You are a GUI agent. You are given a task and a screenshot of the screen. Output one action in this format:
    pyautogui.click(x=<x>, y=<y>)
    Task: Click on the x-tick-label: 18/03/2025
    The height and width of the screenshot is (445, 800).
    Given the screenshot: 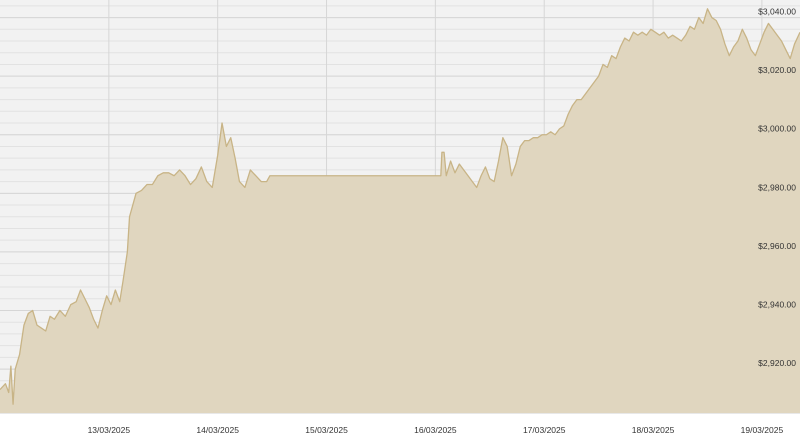 What is the action you would take?
    pyautogui.click(x=653, y=430)
    